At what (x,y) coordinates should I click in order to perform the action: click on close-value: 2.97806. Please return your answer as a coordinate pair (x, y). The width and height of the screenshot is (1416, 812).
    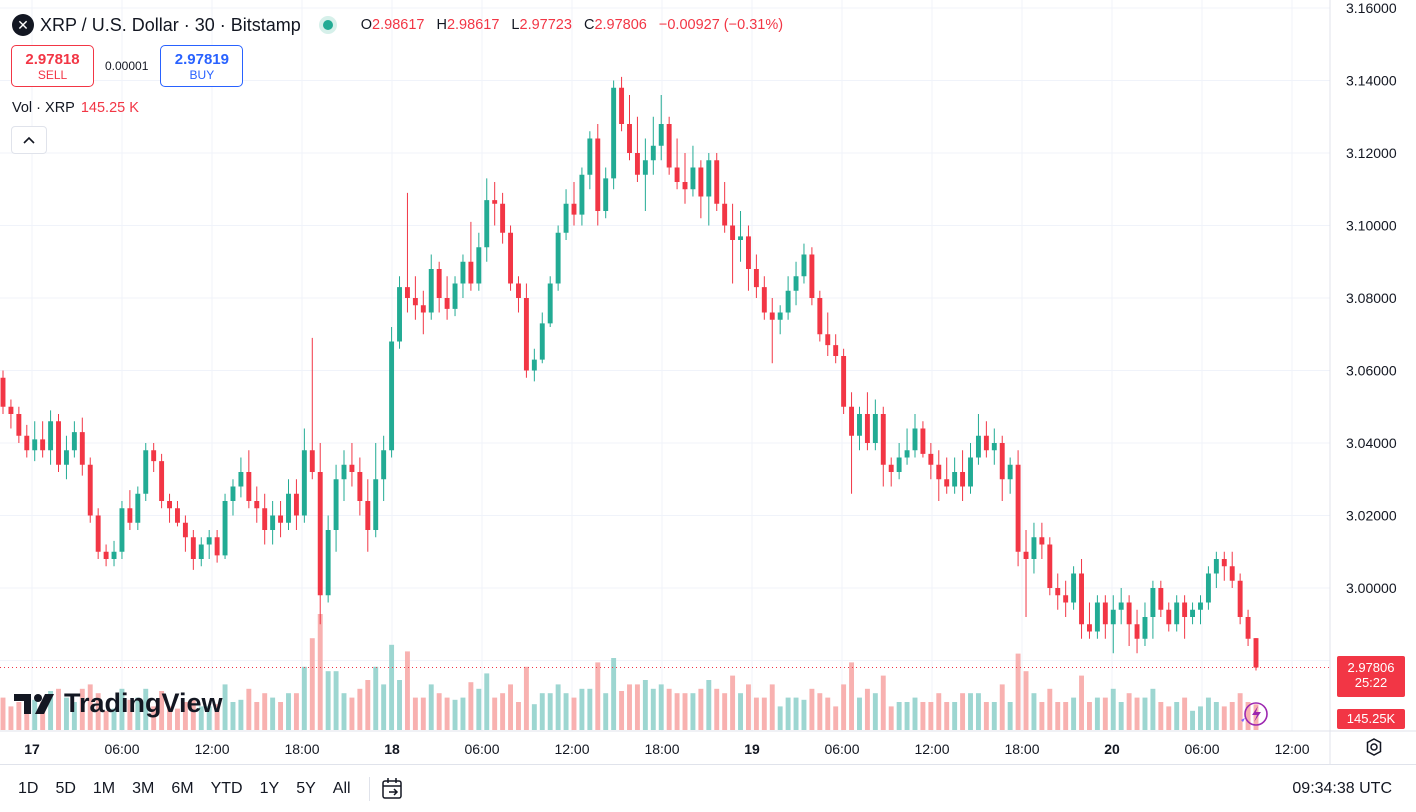
    Looking at the image, I should click on (620, 25).